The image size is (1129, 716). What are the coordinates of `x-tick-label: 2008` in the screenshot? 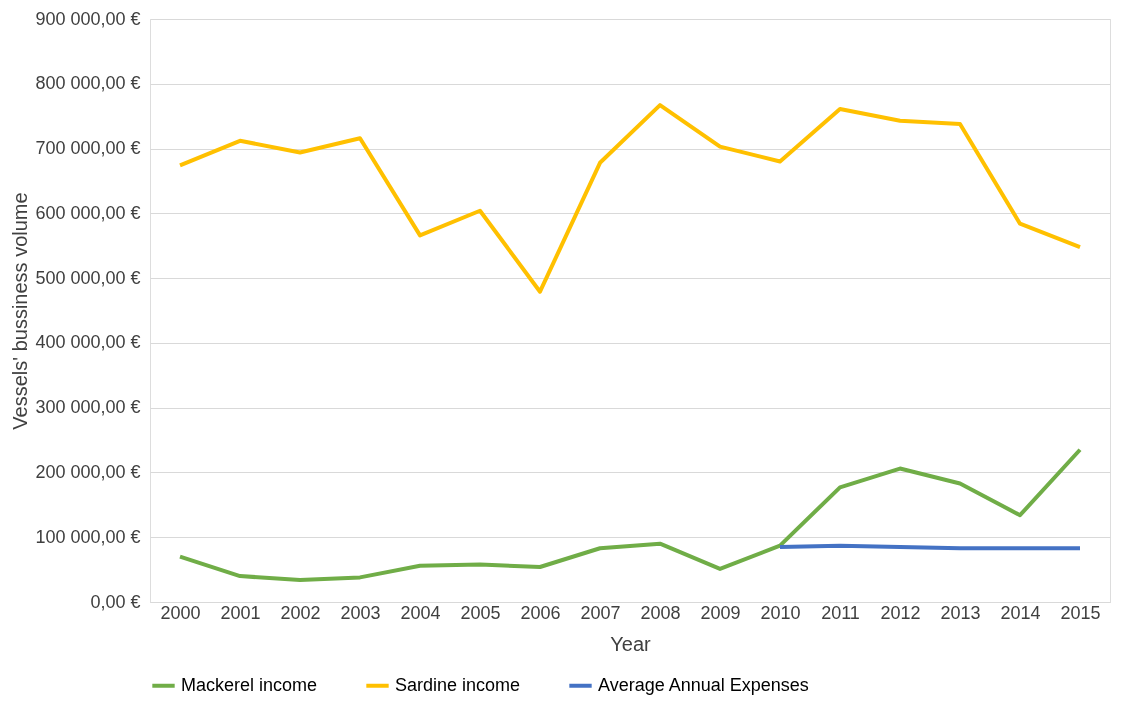 It's located at (660, 612).